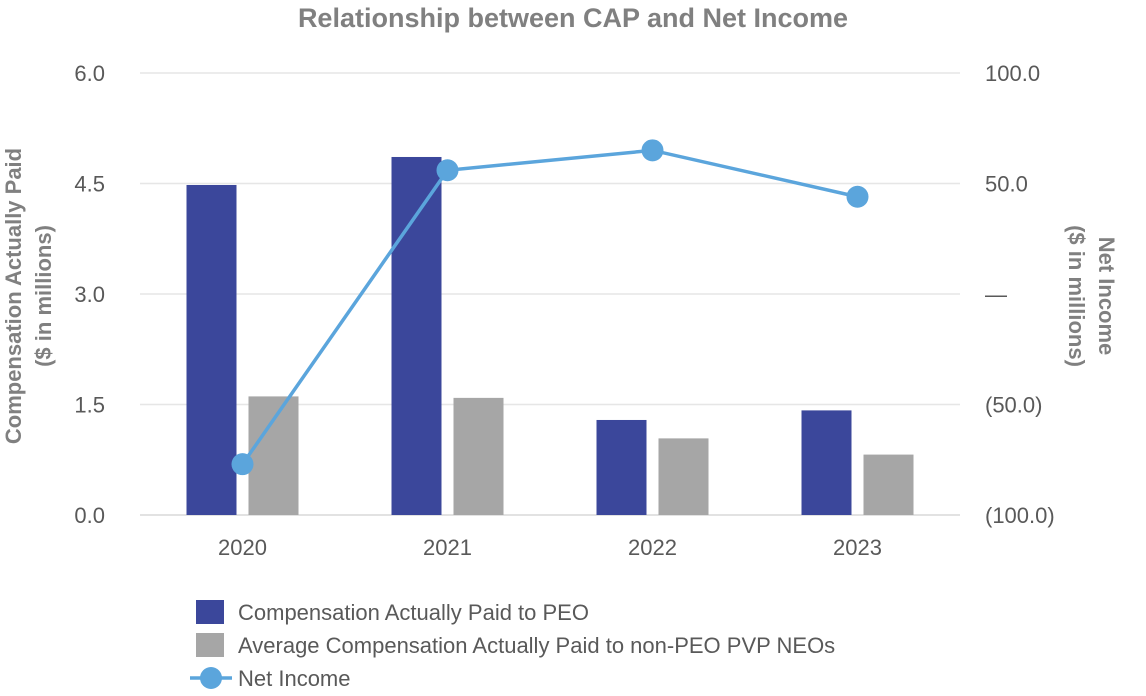  I want to click on left-axis-ticks: 0.0 1.5 3.0 4.5 6.0, so click(89, 294).